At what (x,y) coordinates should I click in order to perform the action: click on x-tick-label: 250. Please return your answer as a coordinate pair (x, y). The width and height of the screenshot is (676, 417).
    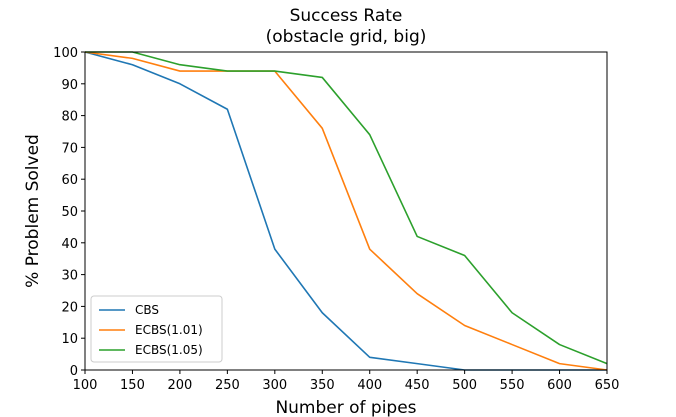
    Looking at the image, I should click on (227, 385).